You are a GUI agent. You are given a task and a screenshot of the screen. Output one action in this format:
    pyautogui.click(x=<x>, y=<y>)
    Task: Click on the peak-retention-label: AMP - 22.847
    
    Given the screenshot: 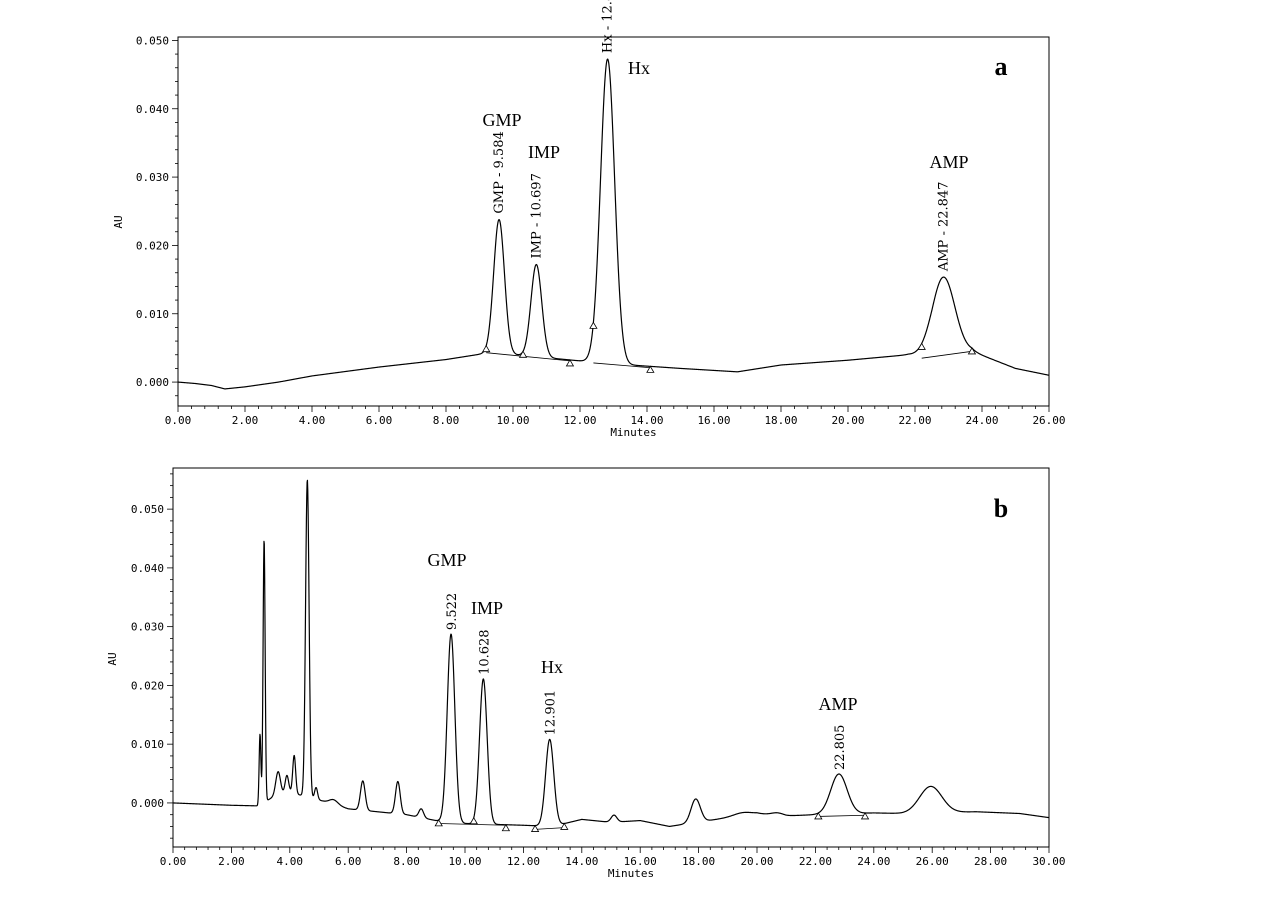 What is the action you would take?
    pyautogui.click(x=943, y=227)
    